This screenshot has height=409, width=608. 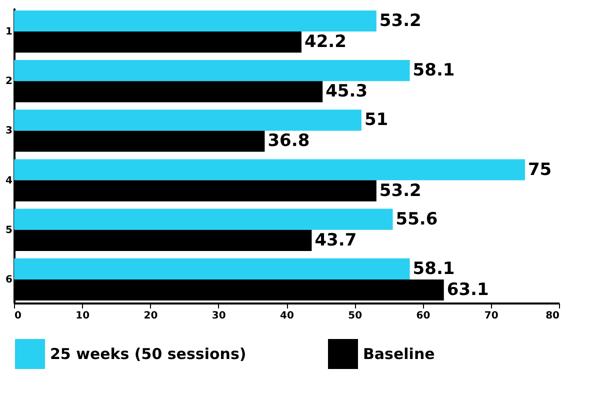 What do you see at coordinates (417, 219) in the screenshot?
I see `data-label: 55.6` at bounding box center [417, 219].